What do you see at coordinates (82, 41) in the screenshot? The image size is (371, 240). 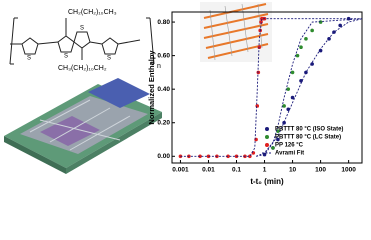 I see `chemical-structure` at bounding box center [82, 41].